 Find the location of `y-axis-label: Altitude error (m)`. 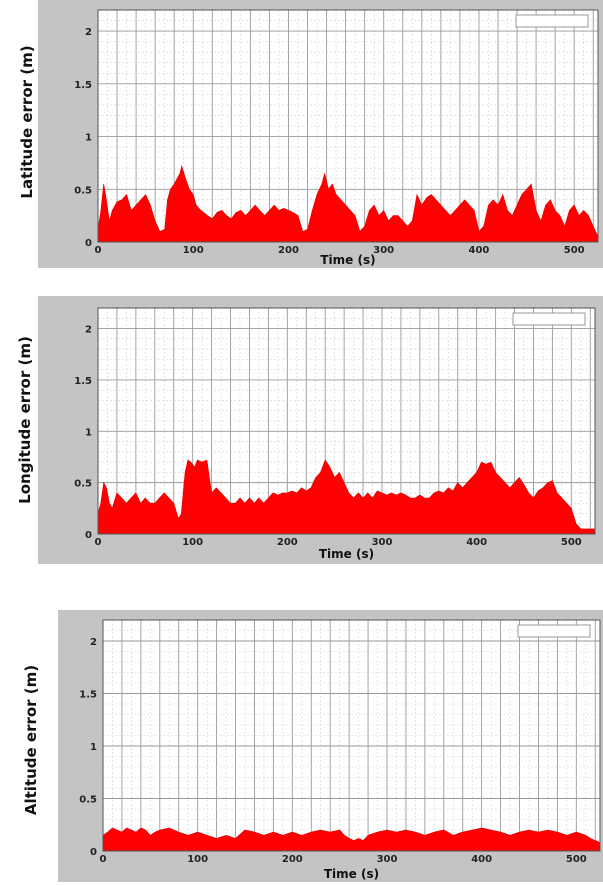

y-axis-label: Altitude error (m) is located at coordinates (31, 740).